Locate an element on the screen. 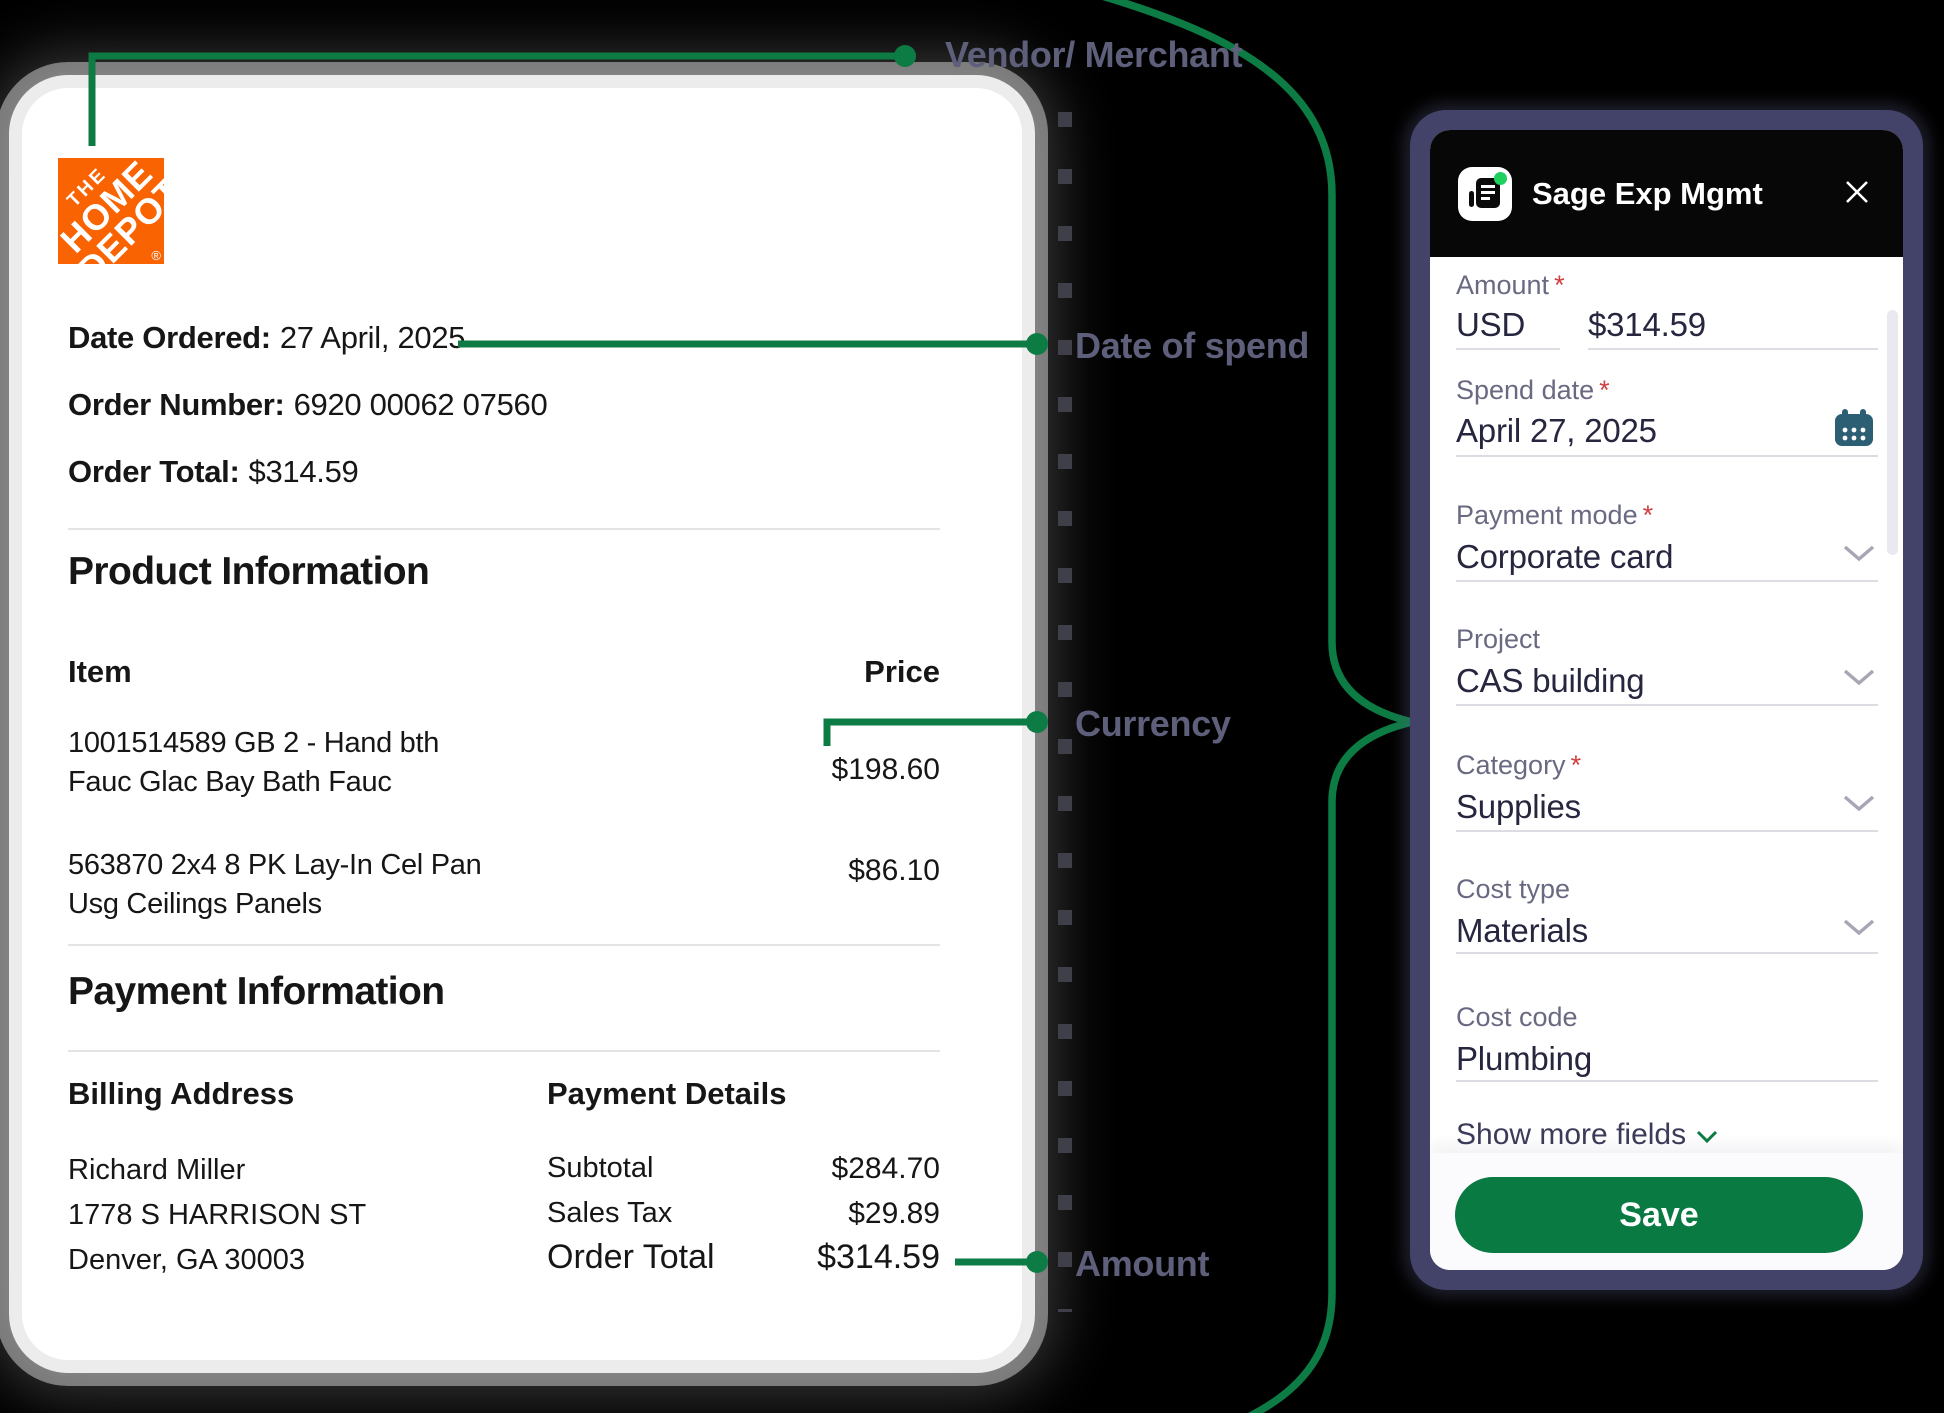  online-status-dot-icon is located at coordinates (1500, 178).